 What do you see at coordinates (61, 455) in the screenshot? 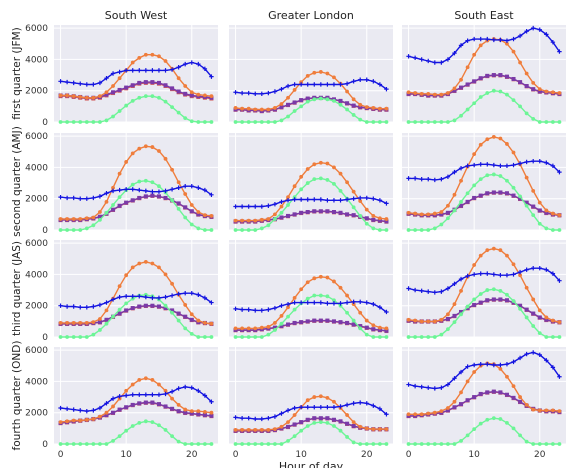
I see `x-tick-label: 0` at bounding box center [61, 455].